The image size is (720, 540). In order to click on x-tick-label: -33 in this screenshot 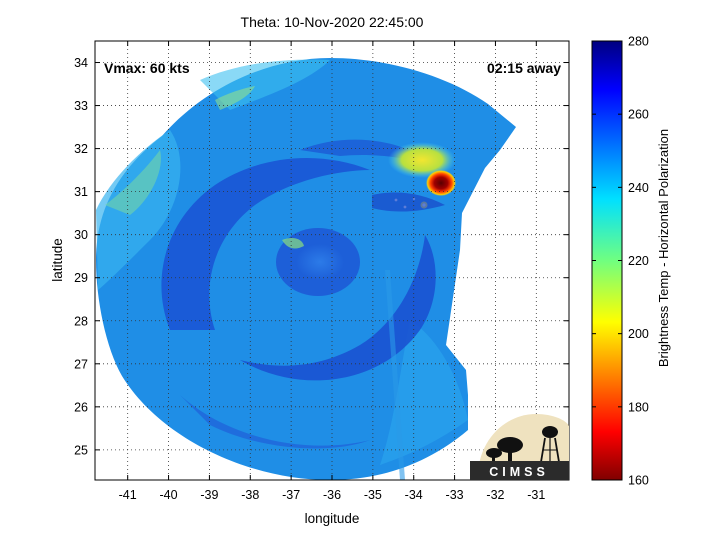, I will do `click(455, 495)`.